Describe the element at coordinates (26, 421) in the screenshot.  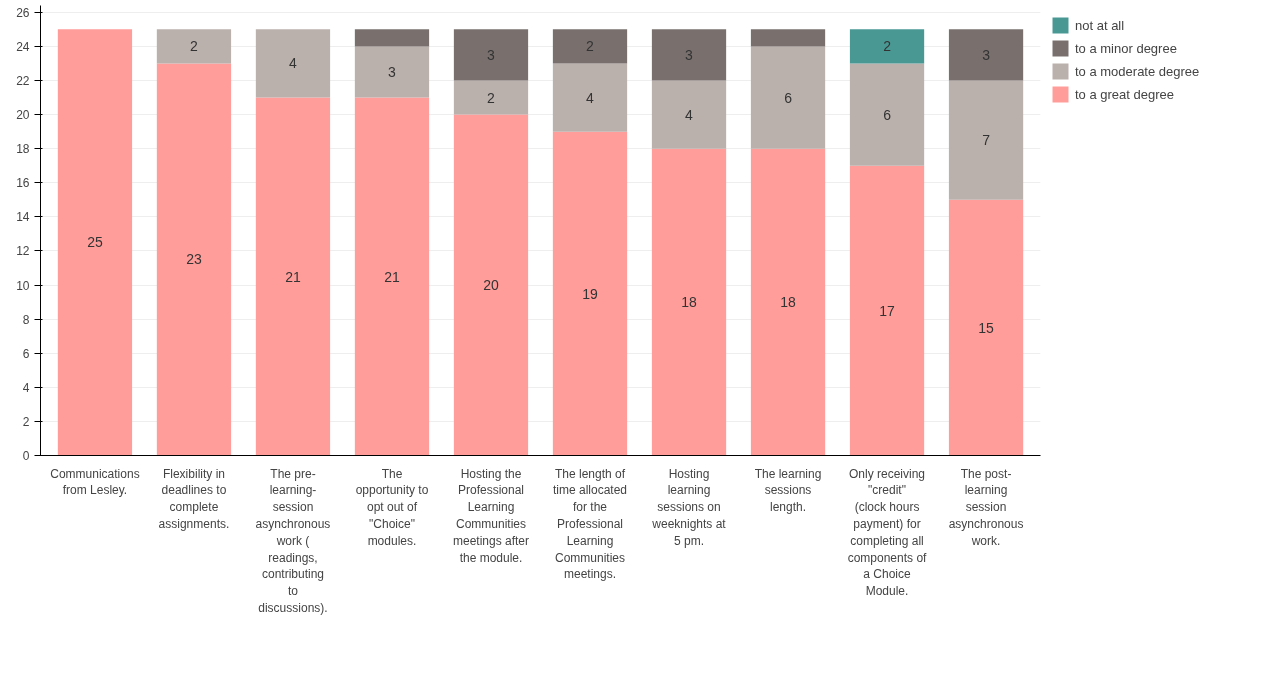
I see `y-tick-label: 2` at that location.